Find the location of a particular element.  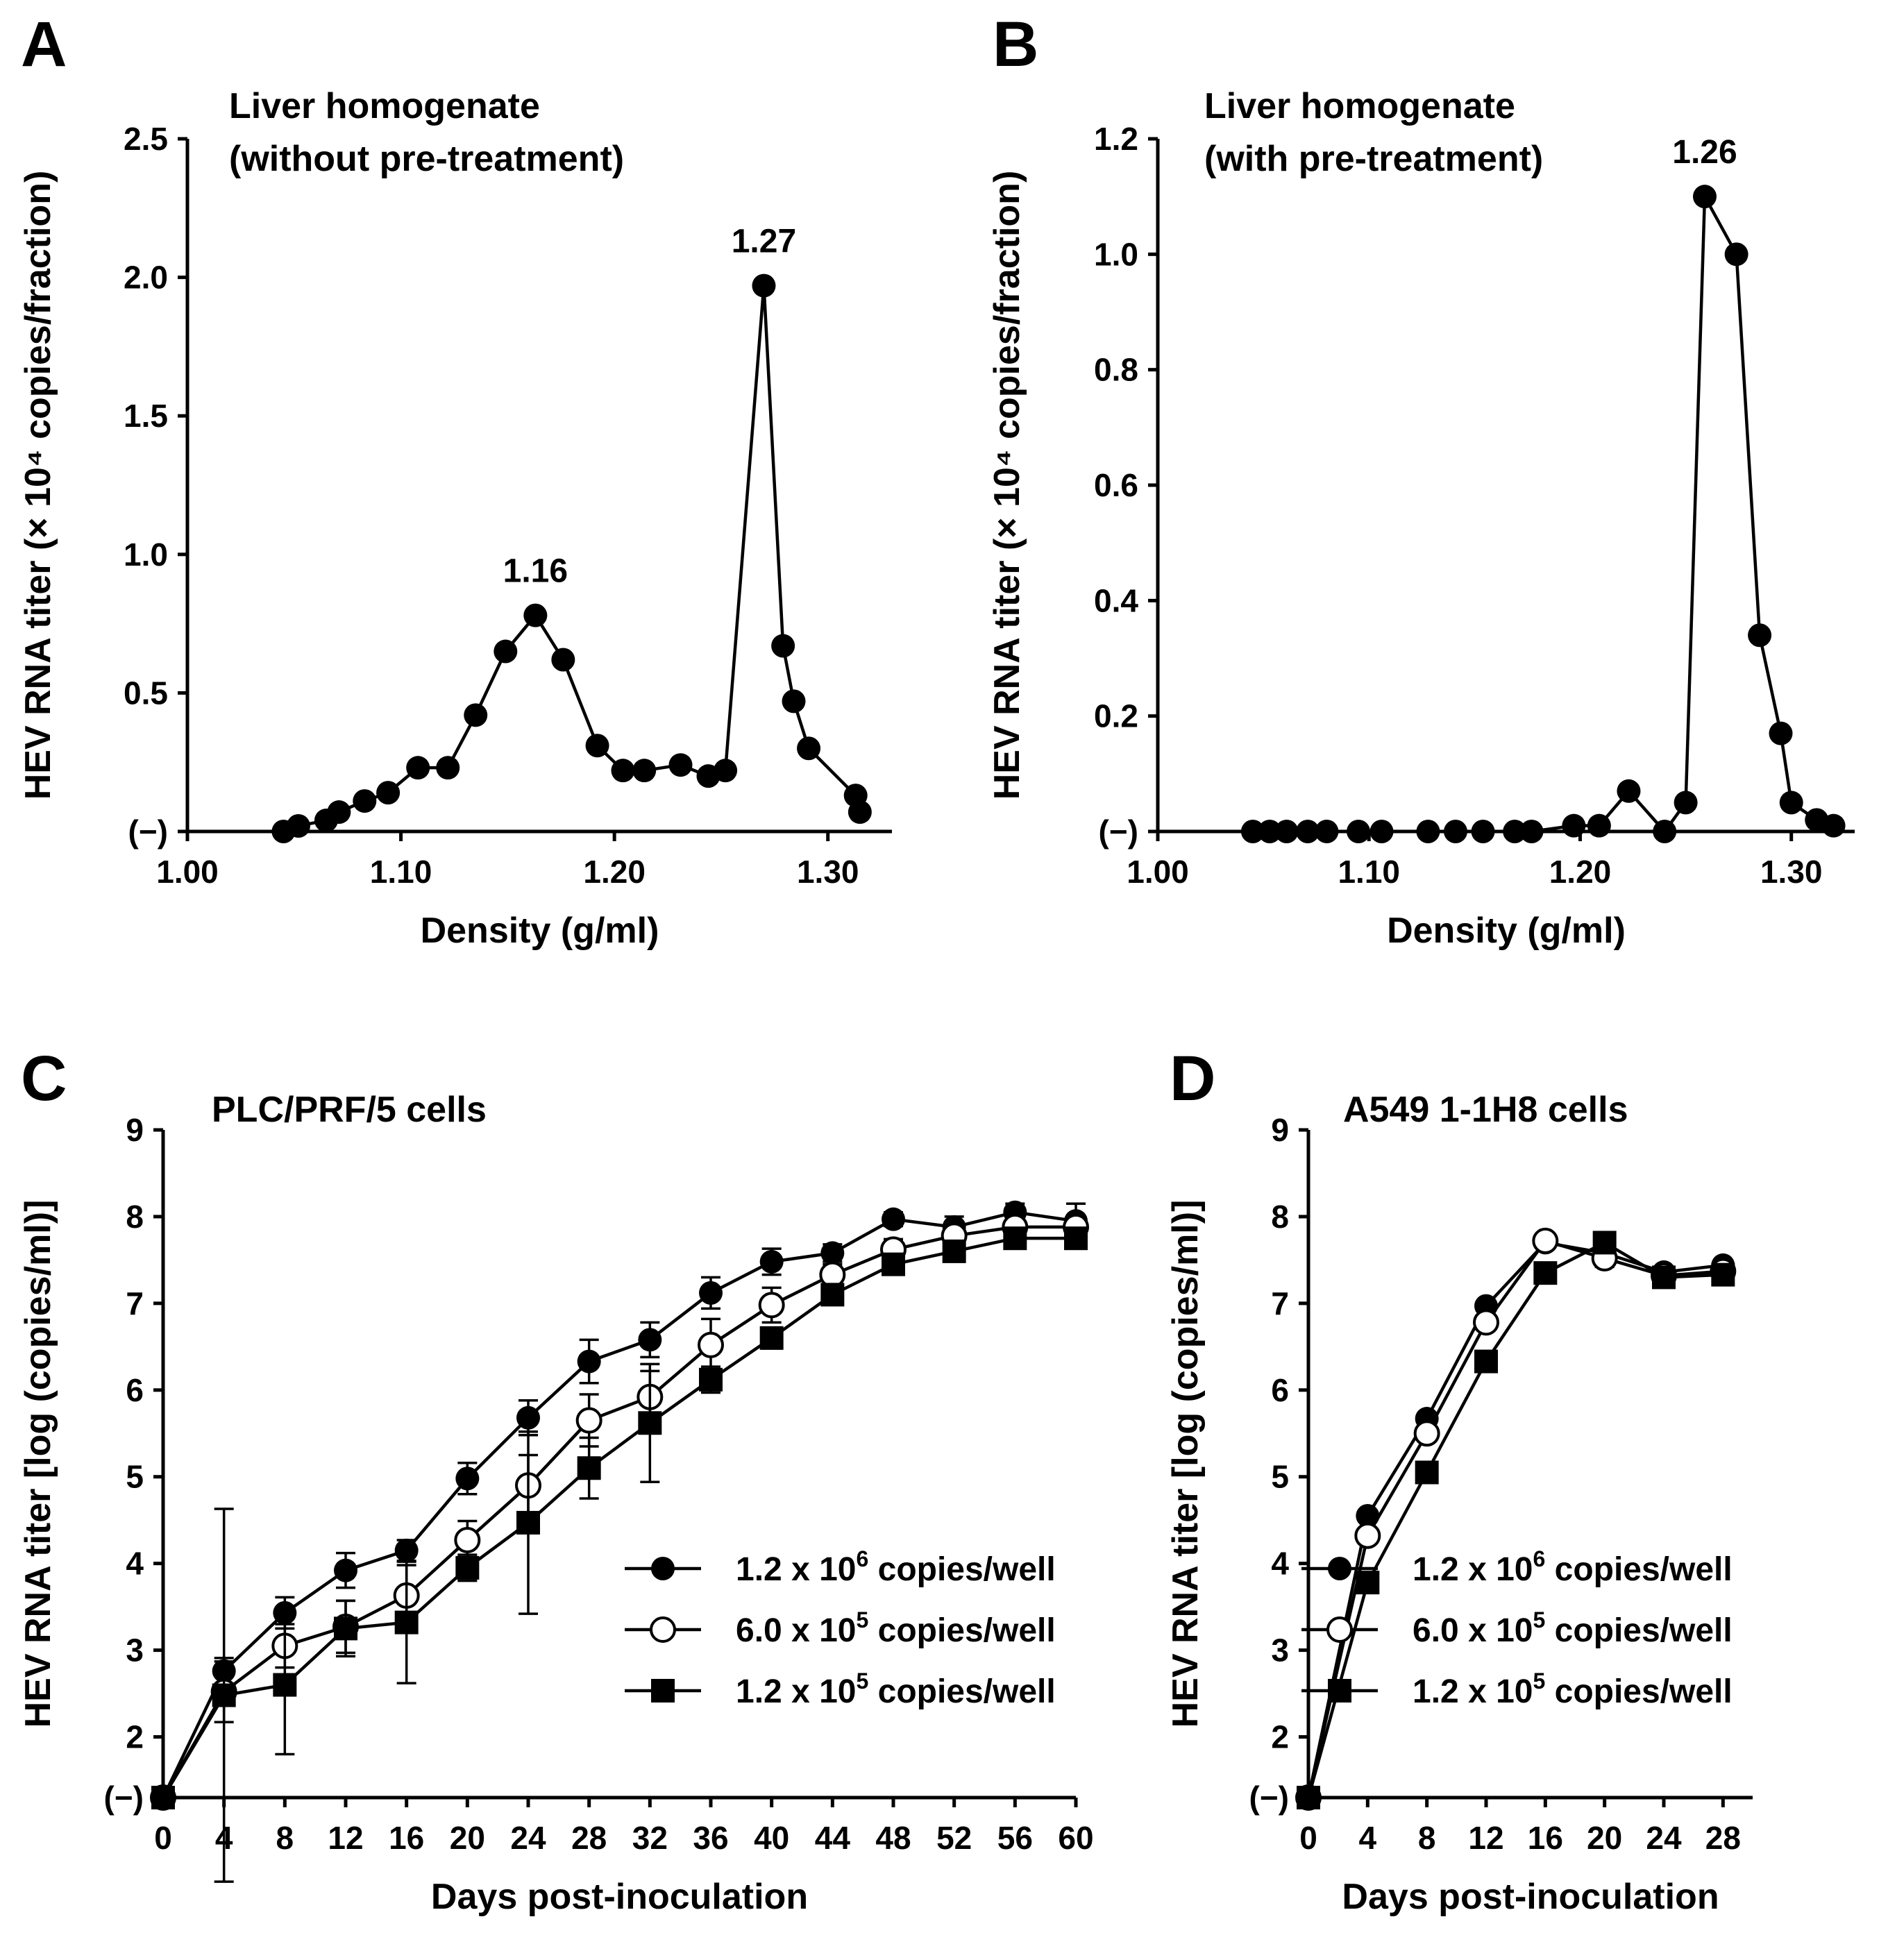

x-tick-label: 40 is located at coordinates (771, 1838).